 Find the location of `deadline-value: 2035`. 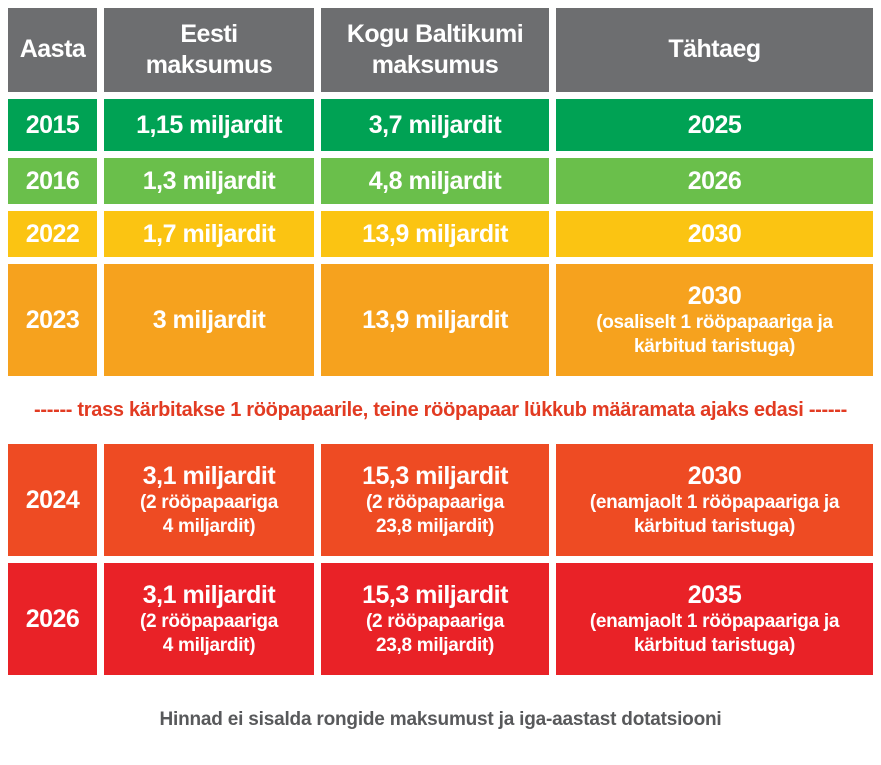

deadline-value: 2035 is located at coordinates (714, 595).